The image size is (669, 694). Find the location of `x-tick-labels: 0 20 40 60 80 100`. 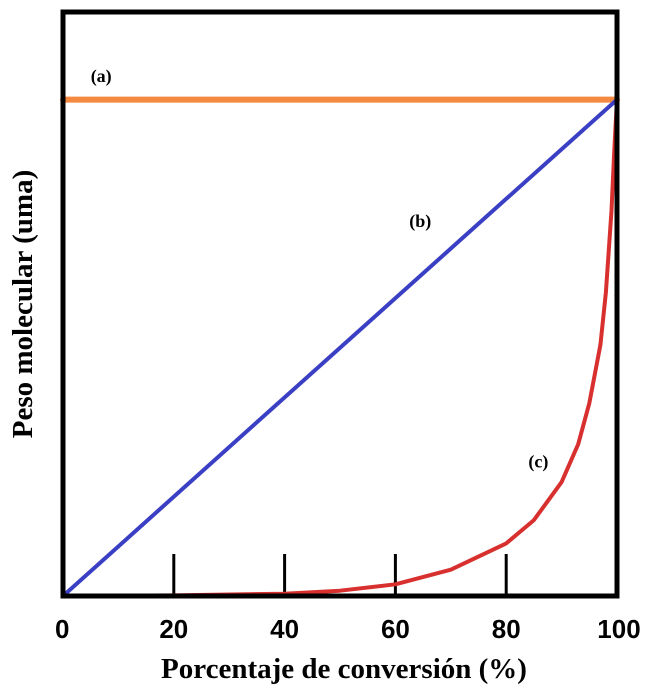

x-tick-labels: 0 20 40 60 80 100 is located at coordinates (348, 629).